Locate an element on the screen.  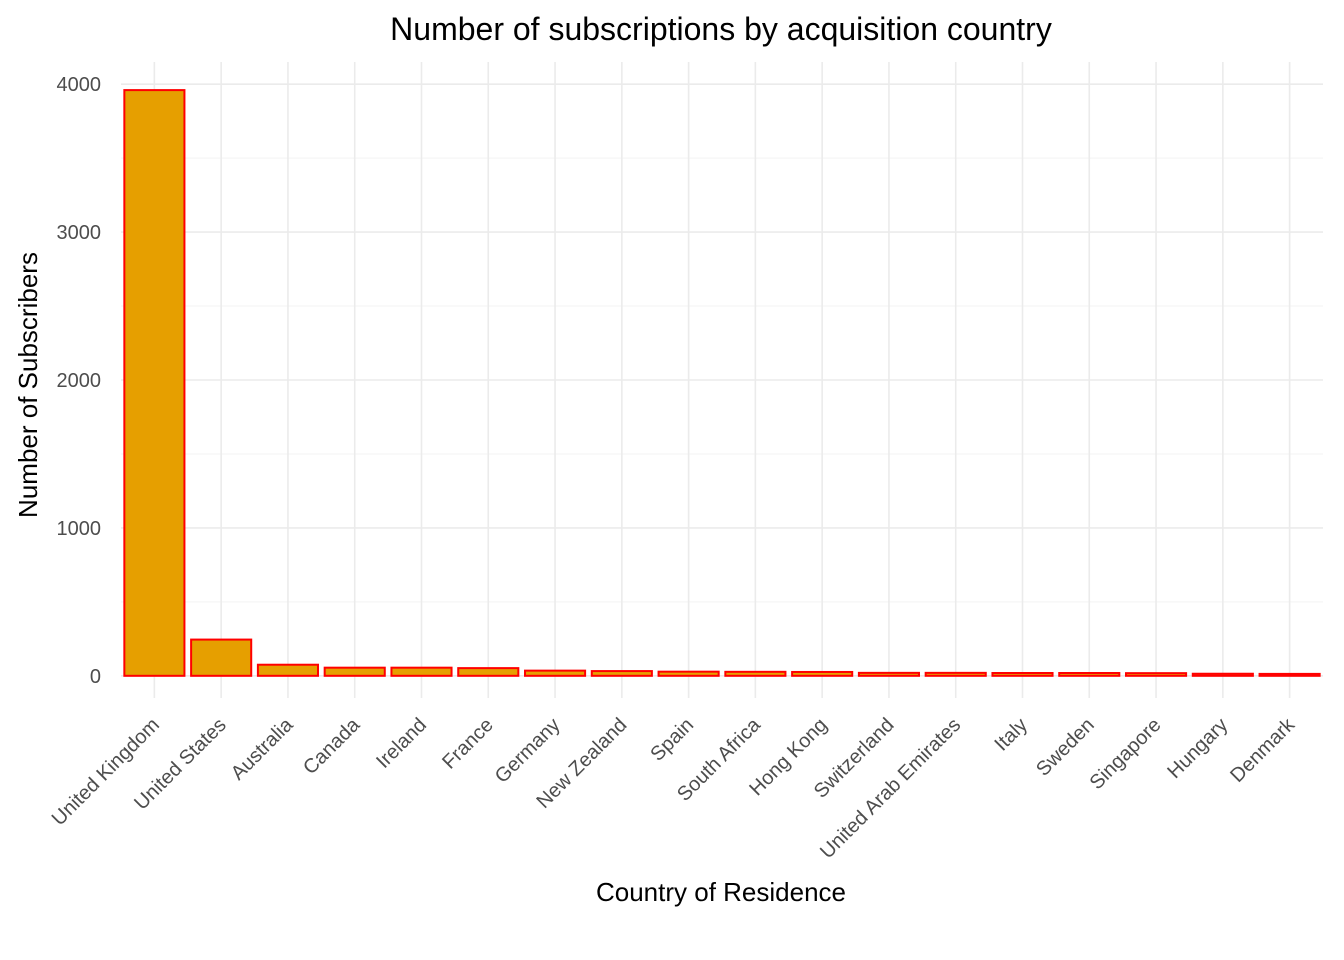
bar-hong-kong is located at coordinates (822, 673).